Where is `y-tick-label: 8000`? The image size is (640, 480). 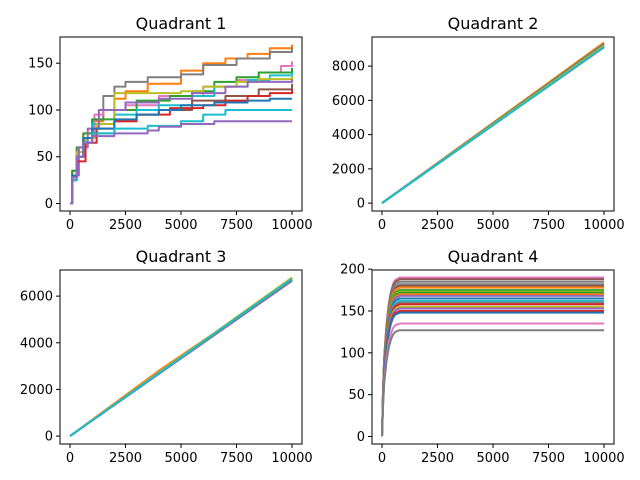 y-tick-label: 8000 is located at coordinates (348, 67).